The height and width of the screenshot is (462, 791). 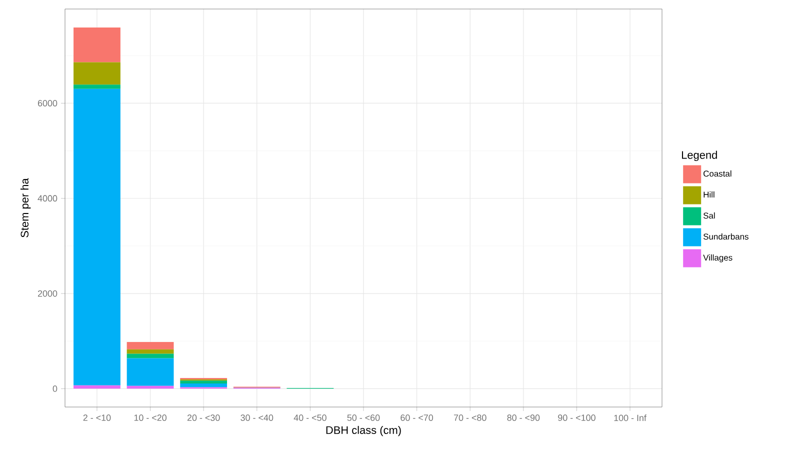 I want to click on y-tick-label: 6000, so click(x=48, y=103).